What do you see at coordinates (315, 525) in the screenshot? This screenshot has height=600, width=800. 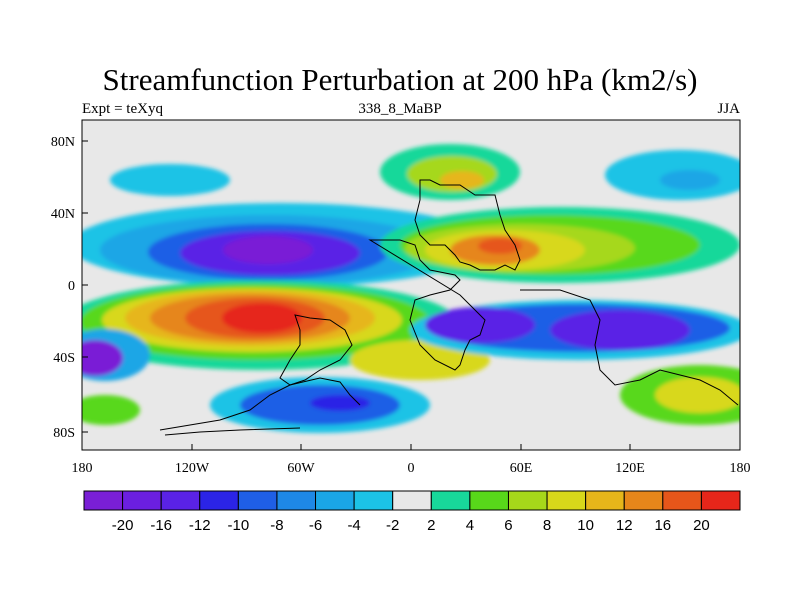 I see `colorbar-label: -6` at bounding box center [315, 525].